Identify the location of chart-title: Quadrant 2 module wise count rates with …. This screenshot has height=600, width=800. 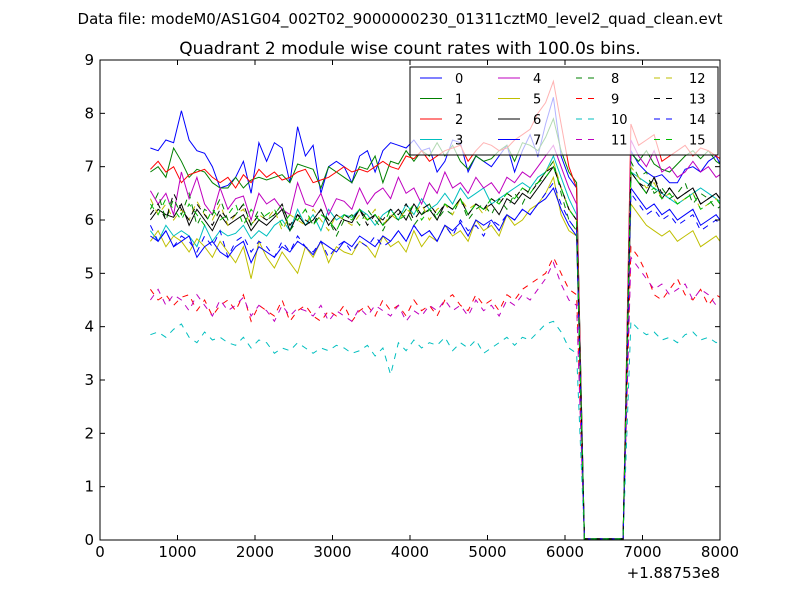
(409, 49).